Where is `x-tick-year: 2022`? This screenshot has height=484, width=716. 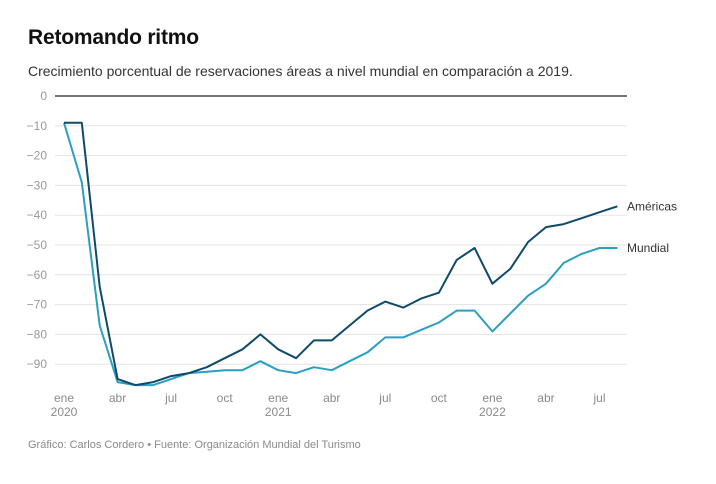
x-tick-year: 2022 is located at coordinates (492, 412).